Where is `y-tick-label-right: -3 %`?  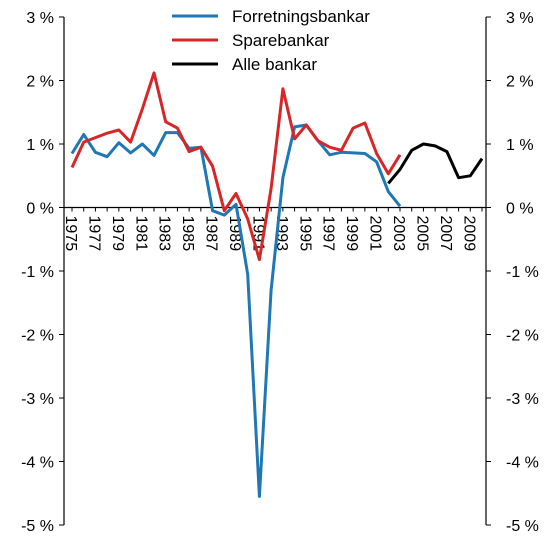 y-tick-label-right: -3 % is located at coordinates (522, 399).